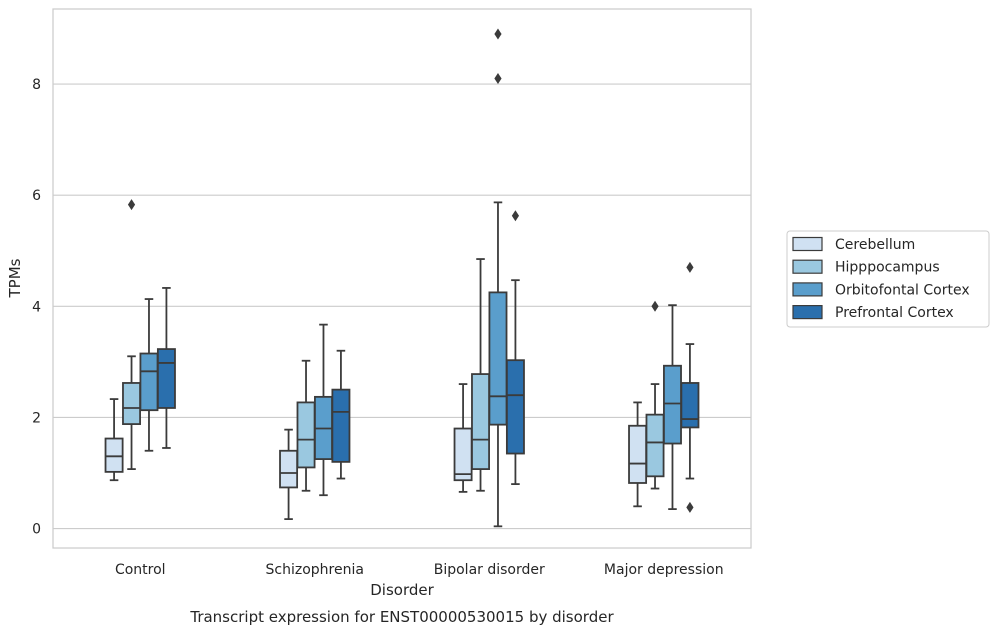  I want to click on x-axis-label: Disorder, so click(402, 590).